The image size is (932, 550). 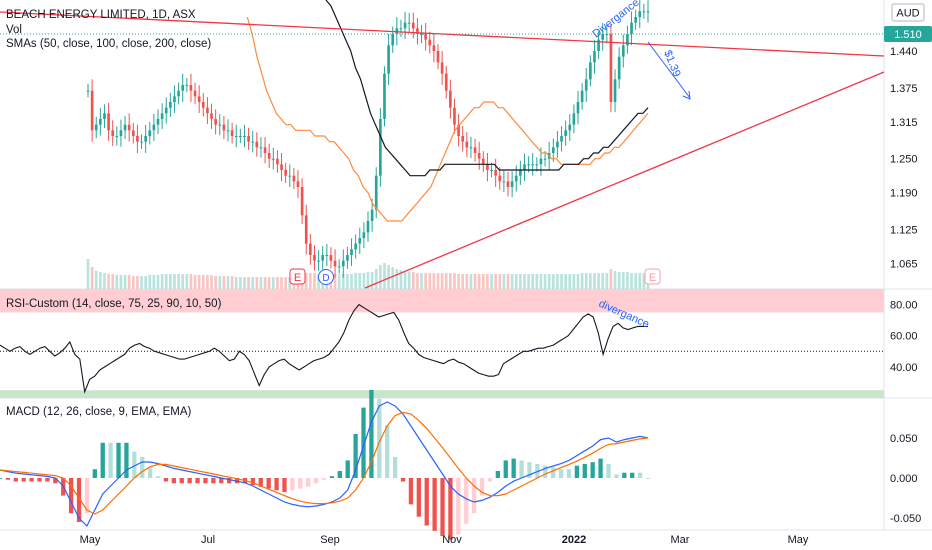 I want to click on sma-legend: SMAs (50, close, 100, close, 200, close), so click(x=108, y=44).